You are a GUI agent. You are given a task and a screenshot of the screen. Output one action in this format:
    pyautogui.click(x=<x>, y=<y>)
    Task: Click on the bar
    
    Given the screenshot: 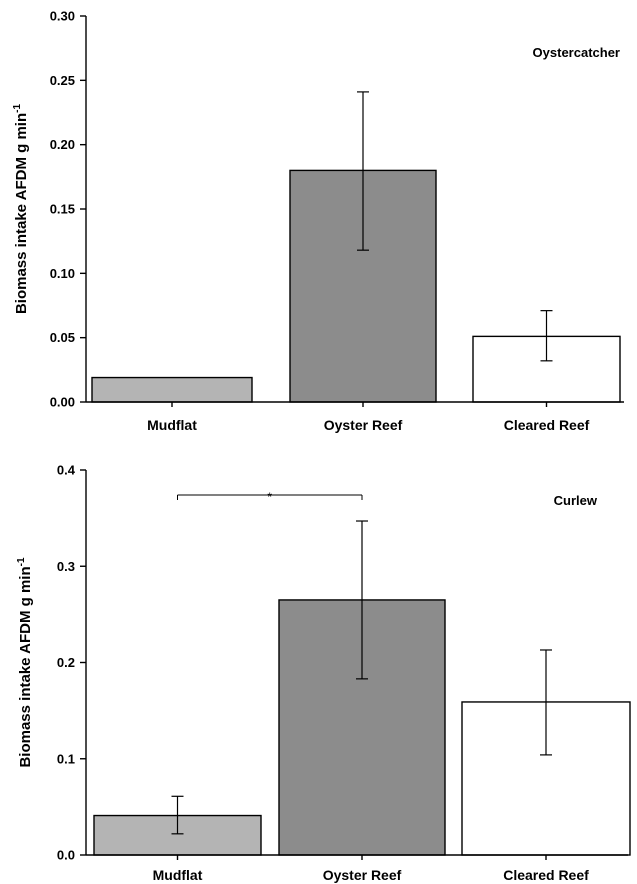 What is the action you would take?
    pyautogui.click(x=172, y=389)
    